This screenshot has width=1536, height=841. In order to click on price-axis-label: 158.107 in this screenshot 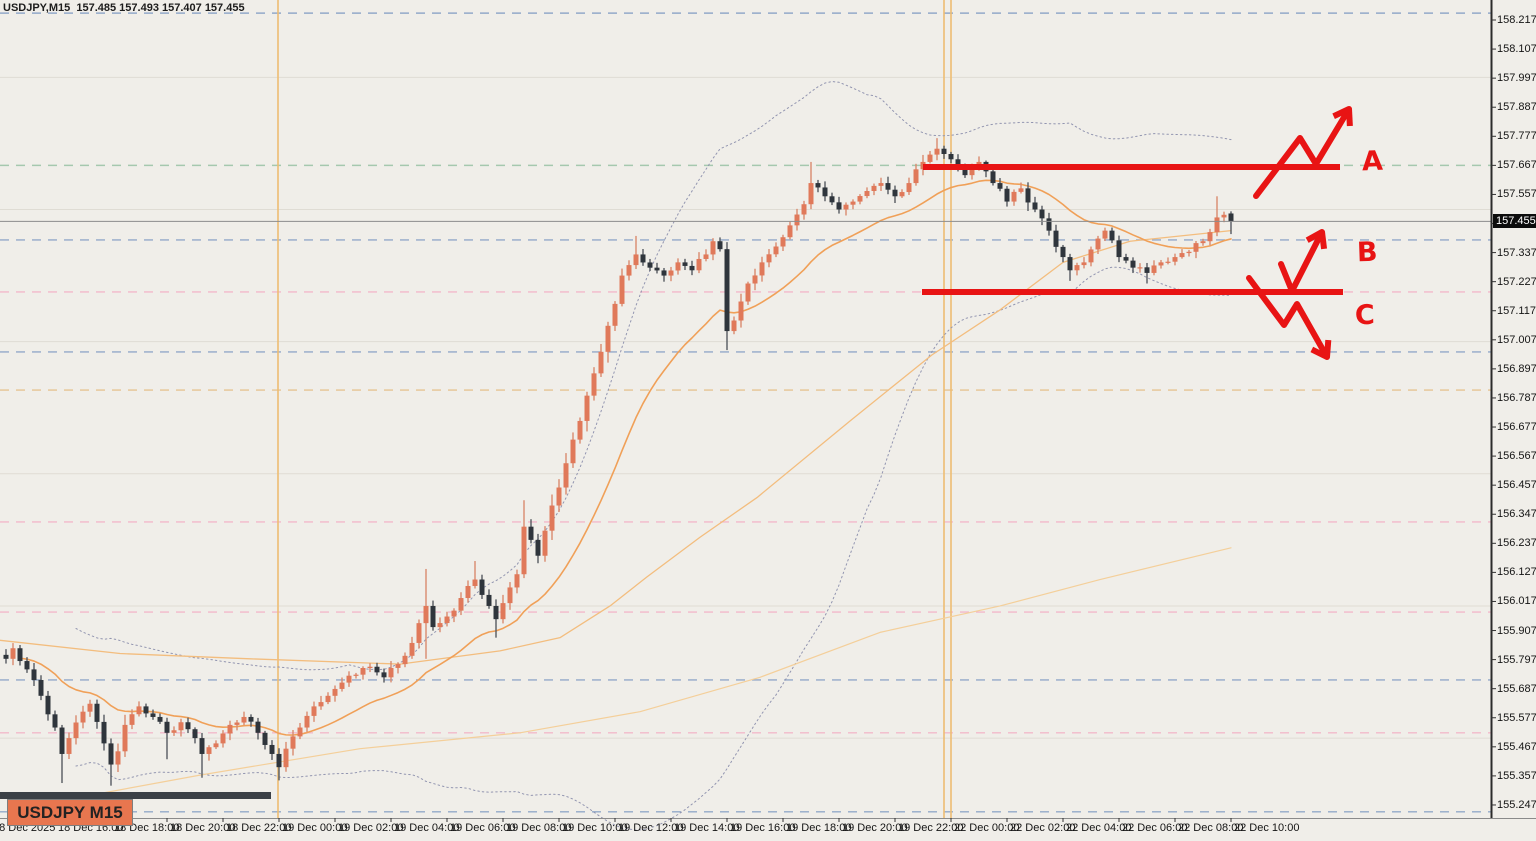, I will do `click(1516, 49)`.